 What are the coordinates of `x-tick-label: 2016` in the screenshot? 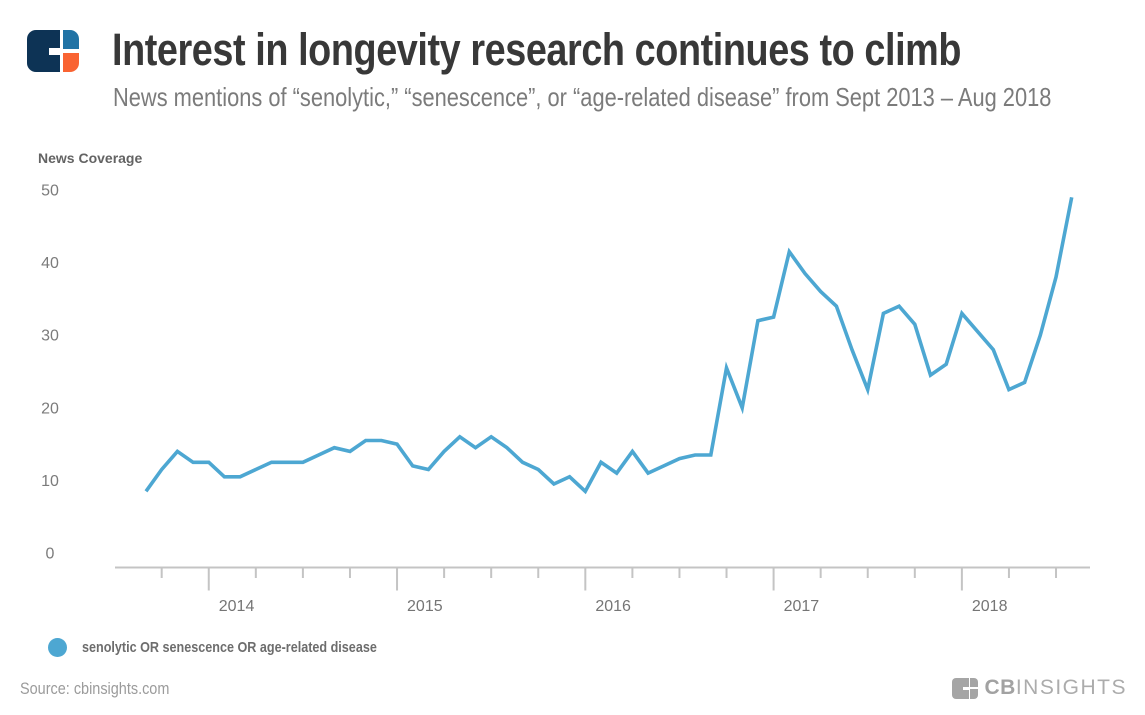 It's located at (613, 606).